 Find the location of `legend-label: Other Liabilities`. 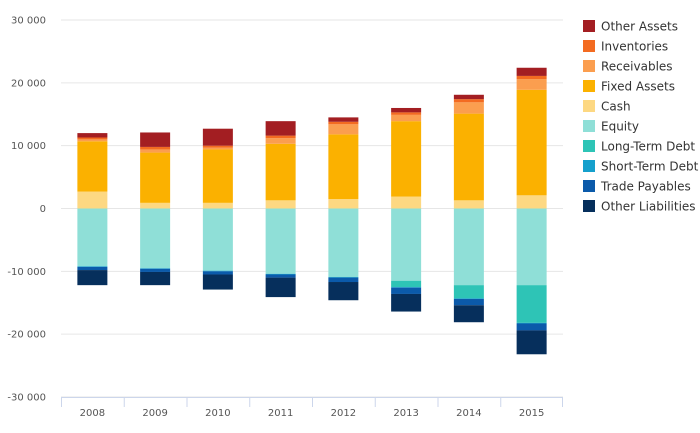

legend-label: Other Liabilities is located at coordinates (648, 207).